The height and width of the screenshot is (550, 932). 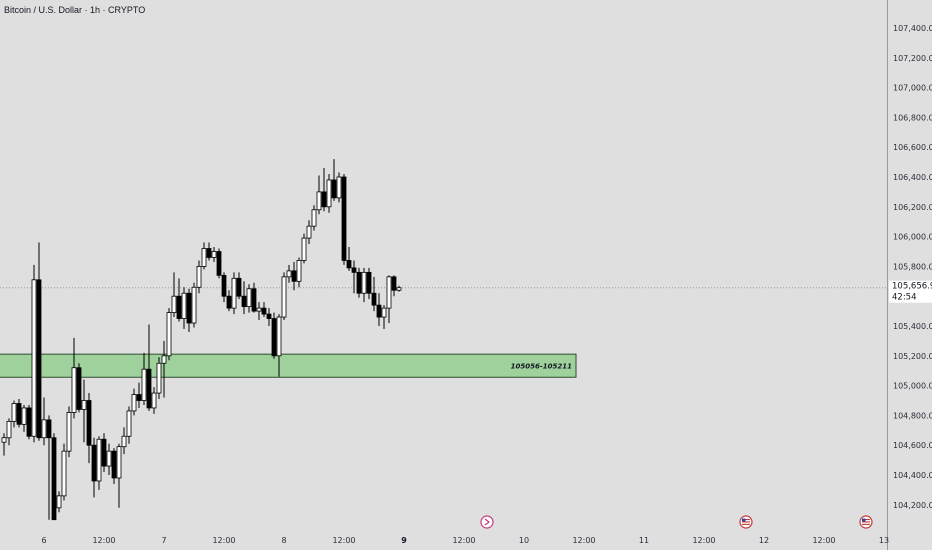 What do you see at coordinates (912, 445) in the screenshot?
I see `price-tick-label: 104,600.00` at bounding box center [912, 445].